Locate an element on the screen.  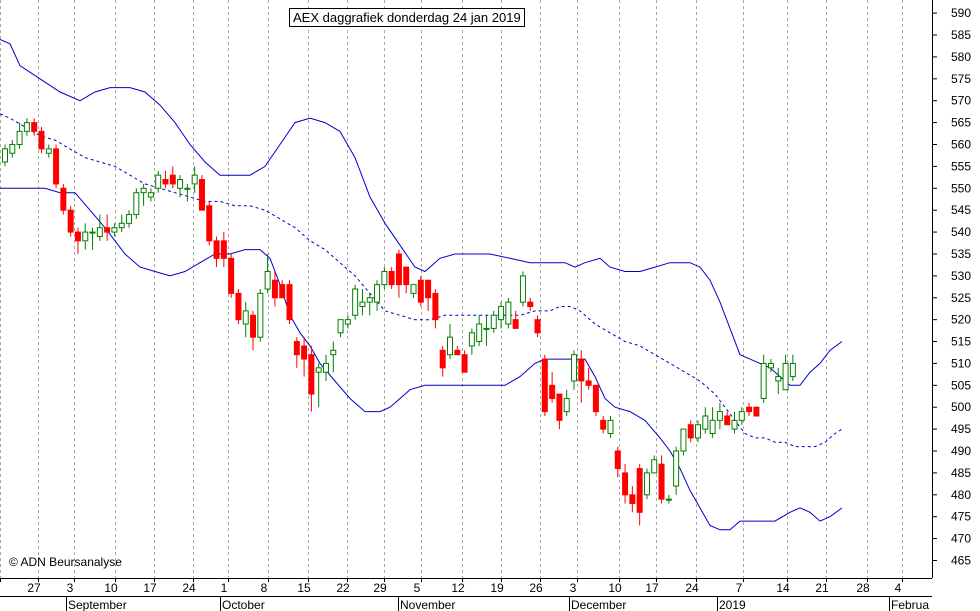
x-day-label: 24 is located at coordinates (692, 588).